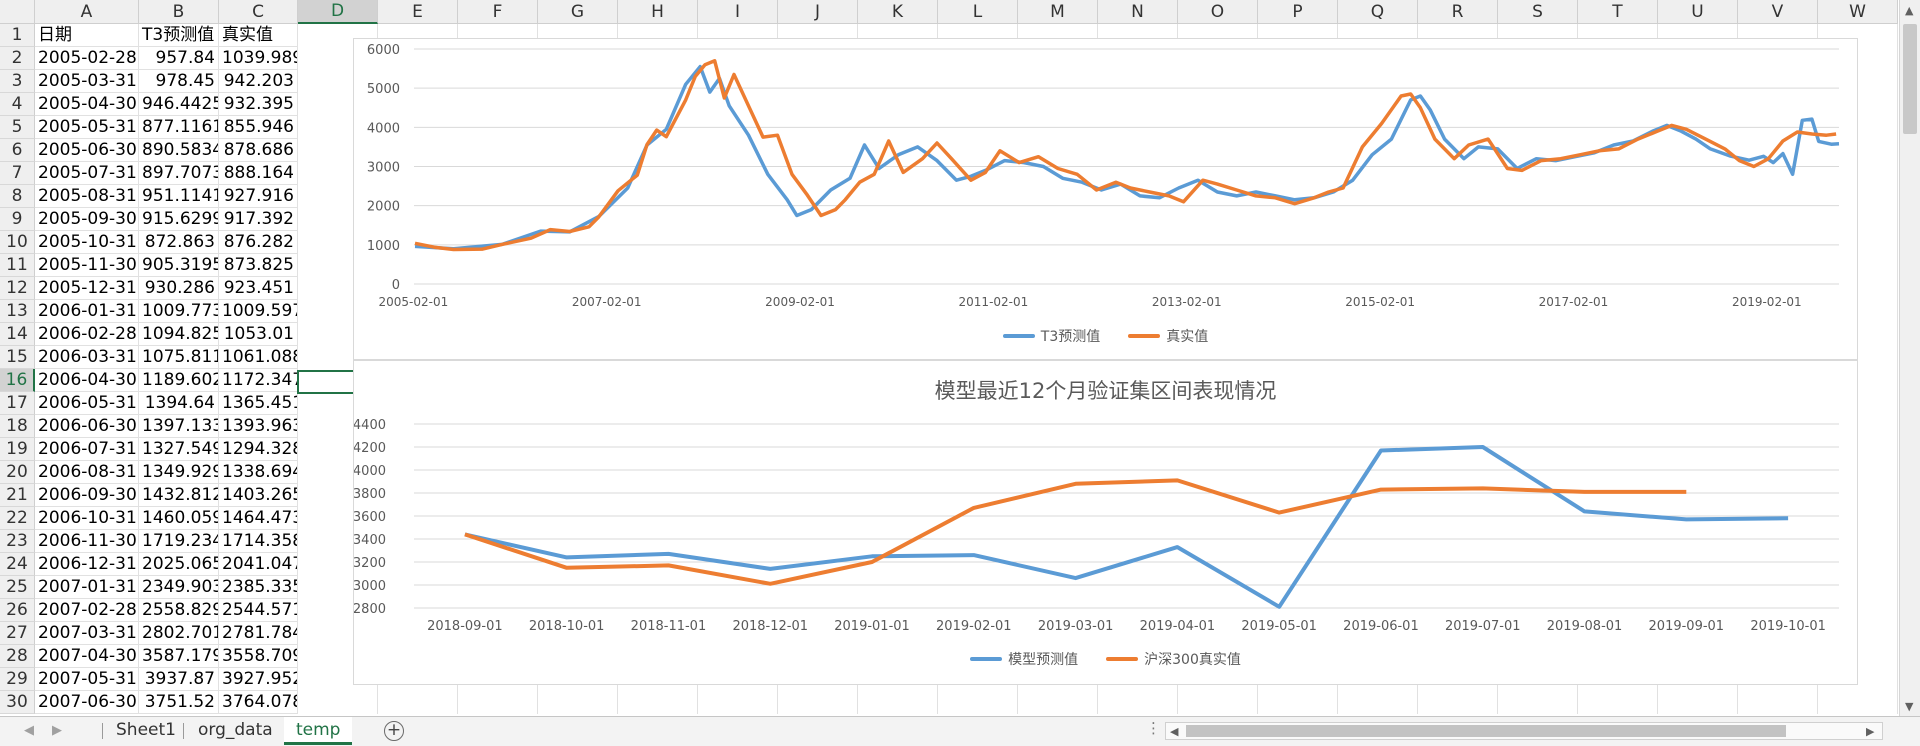 This screenshot has width=1920, height=746. What do you see at coordinates (179, 403) in the screenshot?
I see `cell-b17: 1394.64` at bounding box center [179, 403].